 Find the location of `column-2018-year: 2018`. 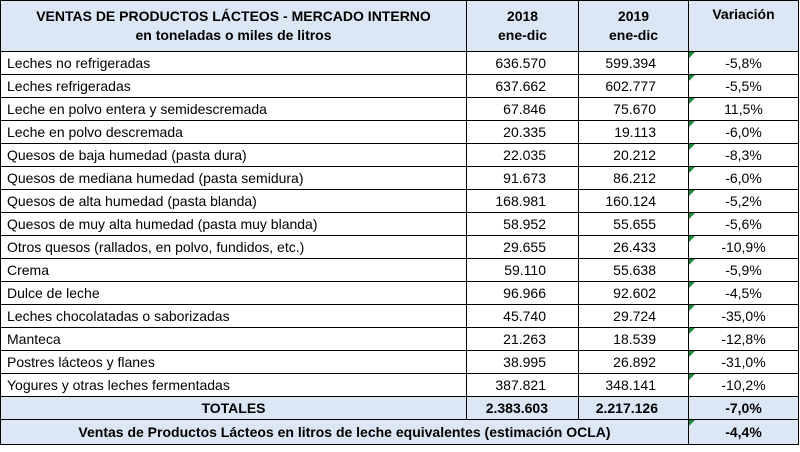

column-2018-year: 2018 is located at coordinates (522, 16).